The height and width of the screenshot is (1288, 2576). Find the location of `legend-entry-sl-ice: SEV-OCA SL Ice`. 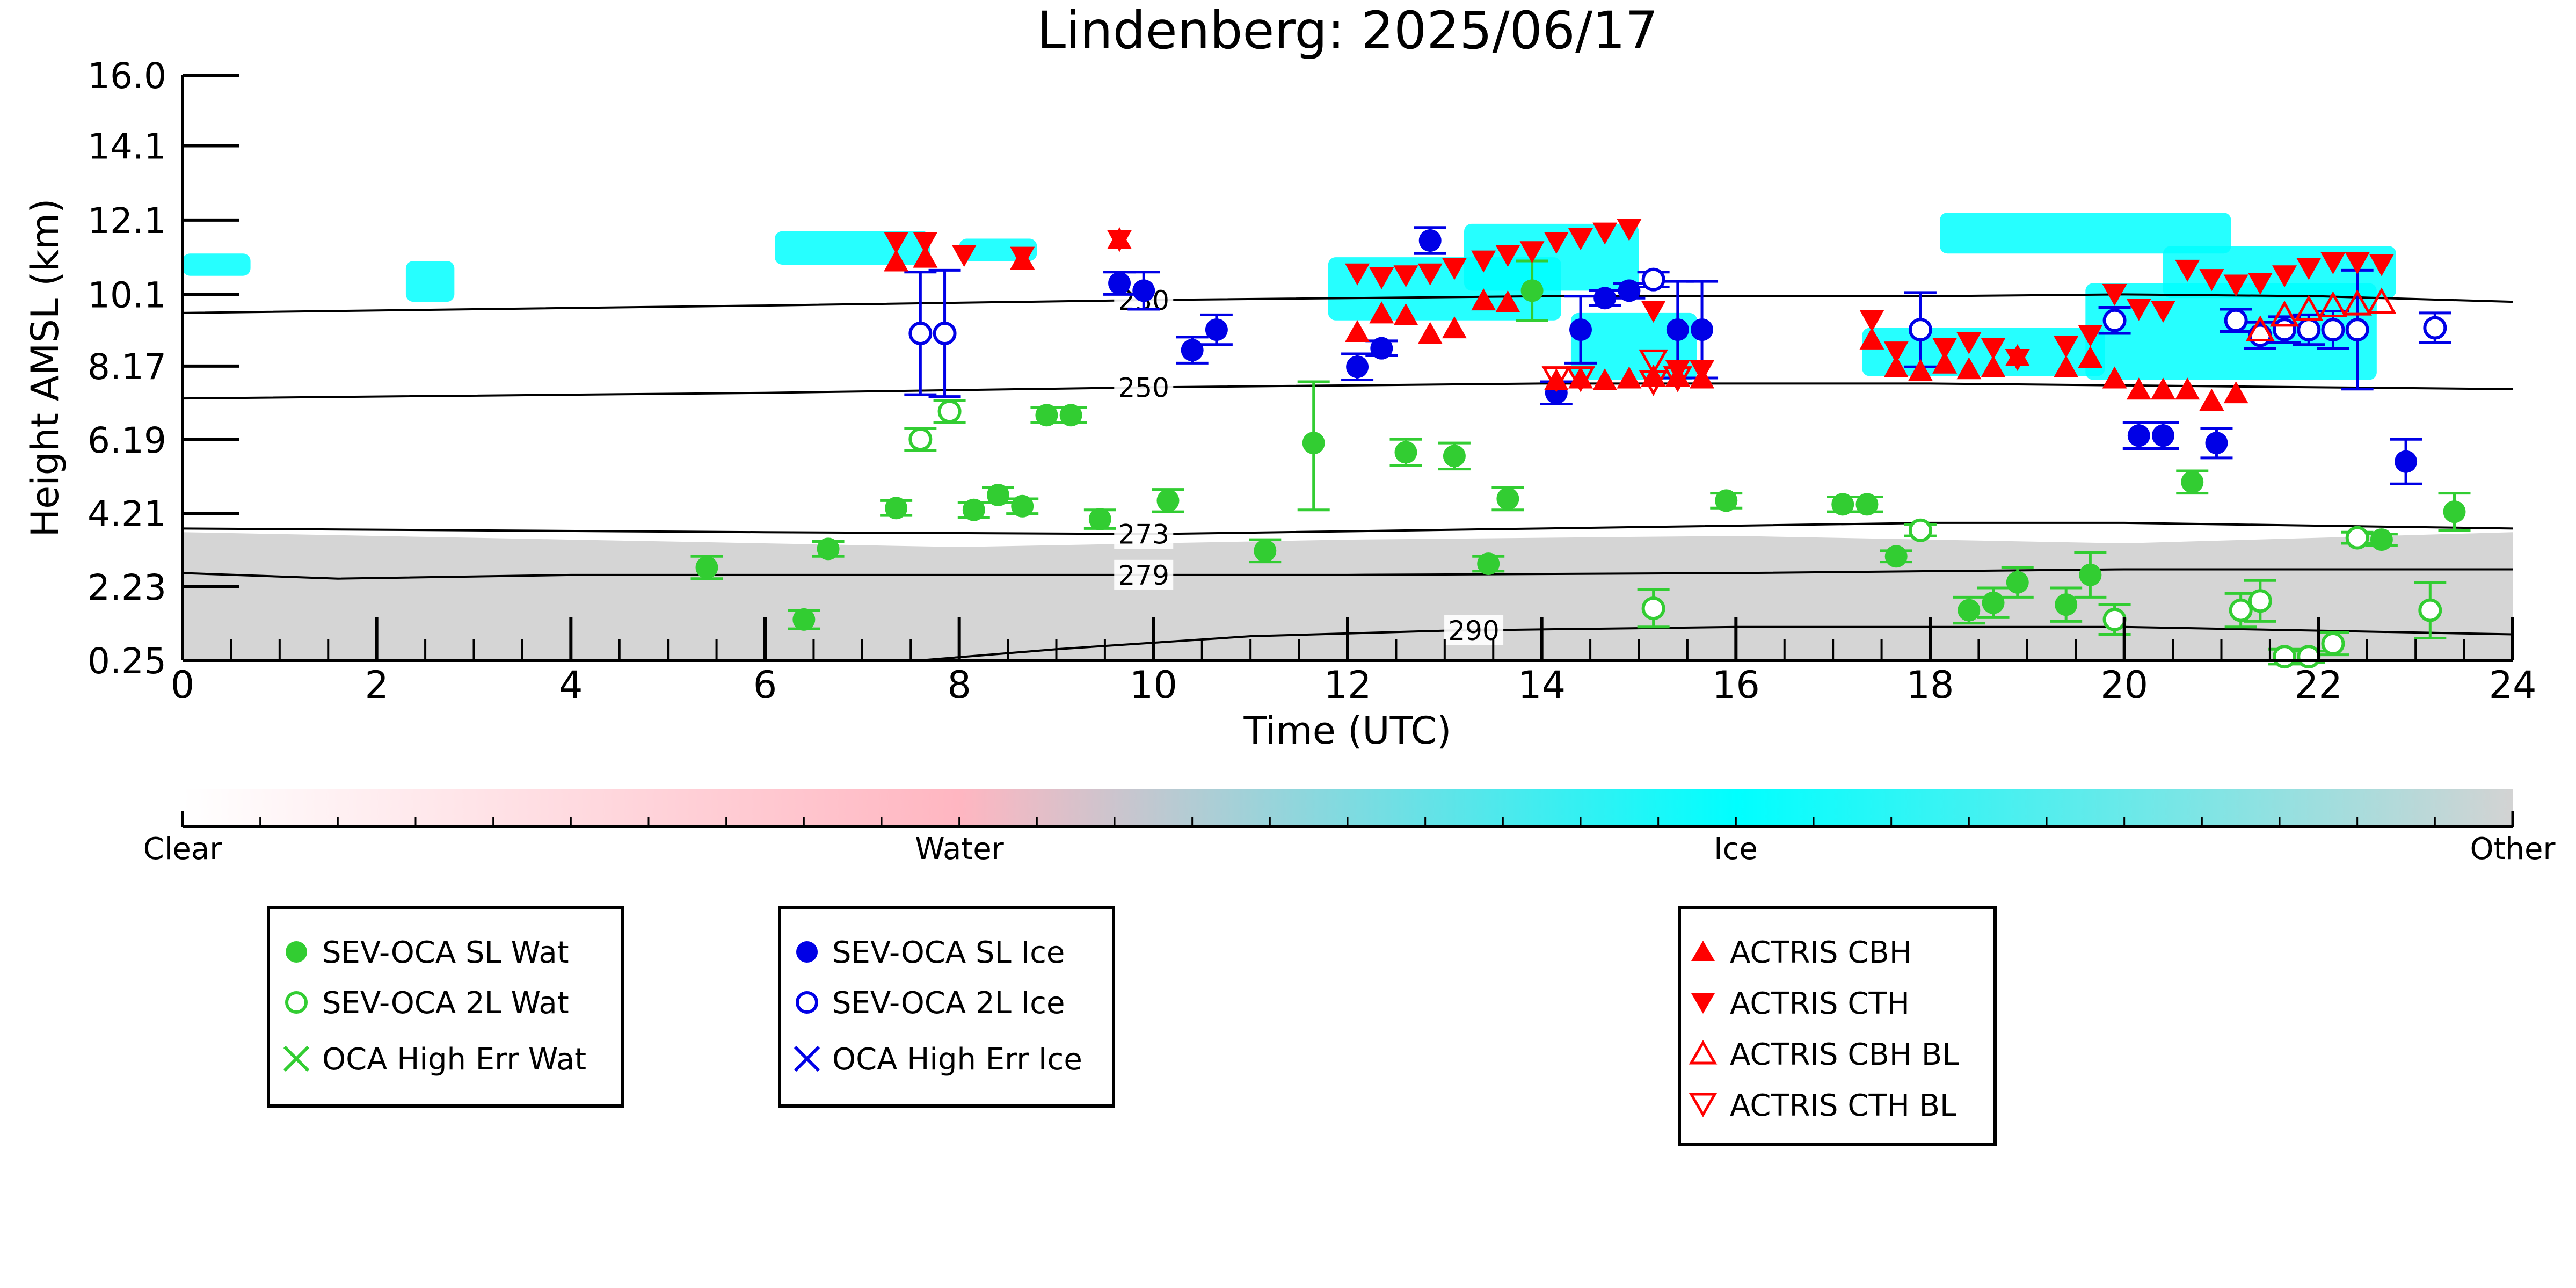

legend-entry-sl-ice: SEV-OCA SL Ice is located at coordinates (948, 952).